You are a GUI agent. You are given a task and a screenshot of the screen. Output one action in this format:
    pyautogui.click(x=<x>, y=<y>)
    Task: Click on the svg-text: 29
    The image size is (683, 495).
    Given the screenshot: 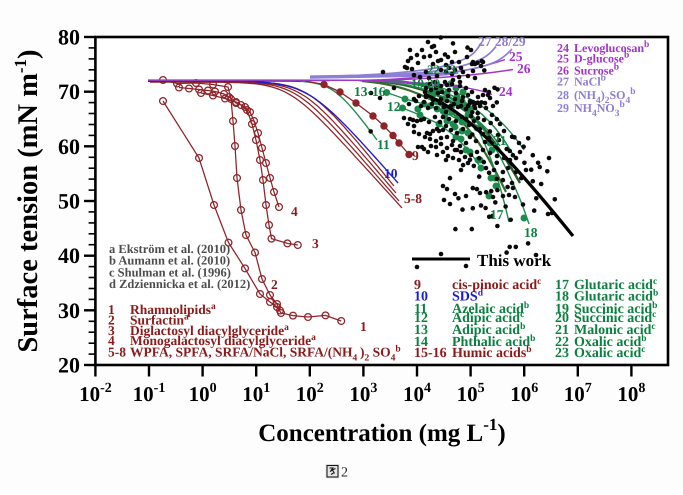 What is the action you would take?
    pyautogui.click(x=563, y=108)
    